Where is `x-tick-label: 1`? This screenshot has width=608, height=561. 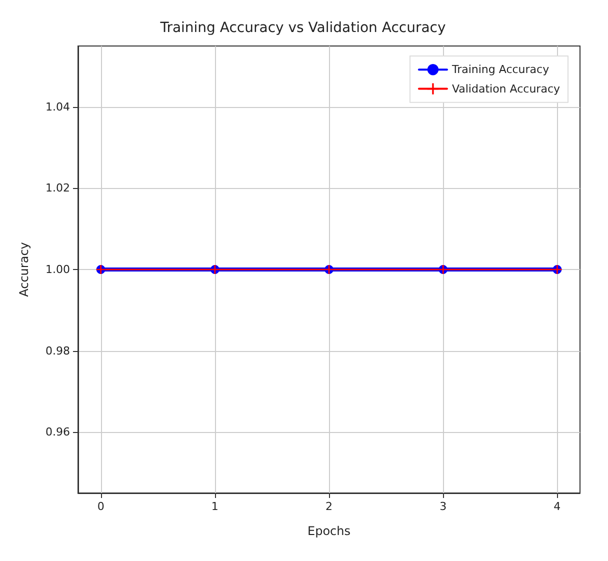
x-tick-label: 1 is located at coordinates (214, 506).